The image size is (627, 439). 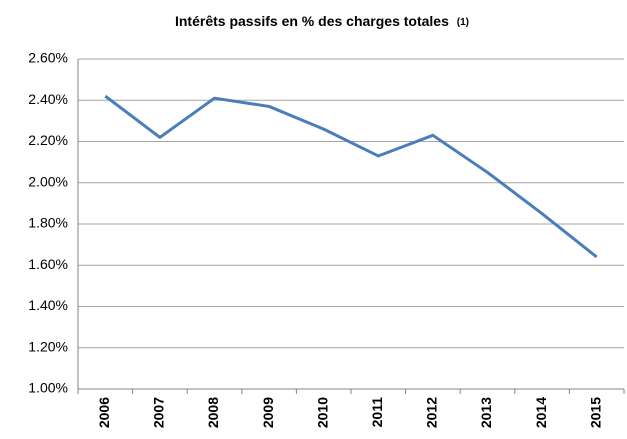 What do you see at coordinates (104, 412) in the screenshot?
I see `x-tick-label: 2006` at bounding box center [104, 412].